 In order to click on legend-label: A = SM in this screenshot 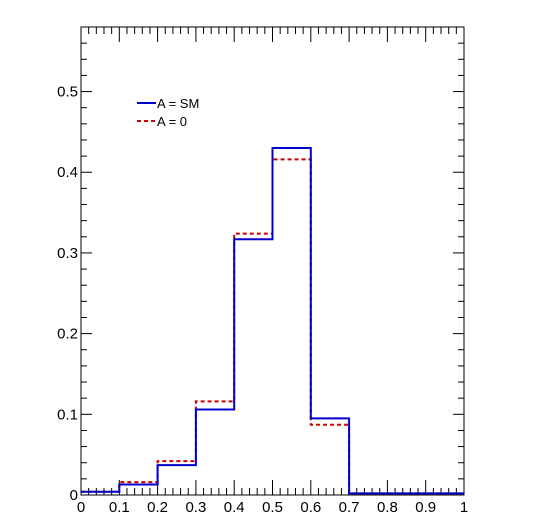, I will do `click(178, 103)`.